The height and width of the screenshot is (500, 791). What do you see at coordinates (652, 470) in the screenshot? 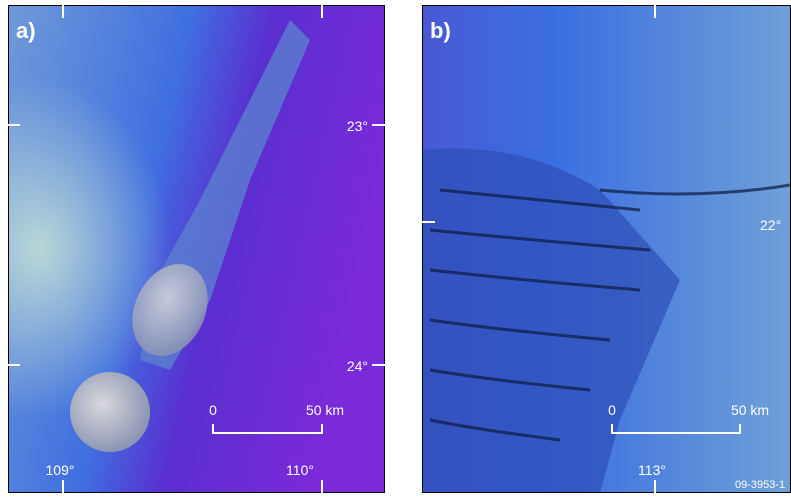
I see `lon-label: 113°` at bounding box center [652, 470].